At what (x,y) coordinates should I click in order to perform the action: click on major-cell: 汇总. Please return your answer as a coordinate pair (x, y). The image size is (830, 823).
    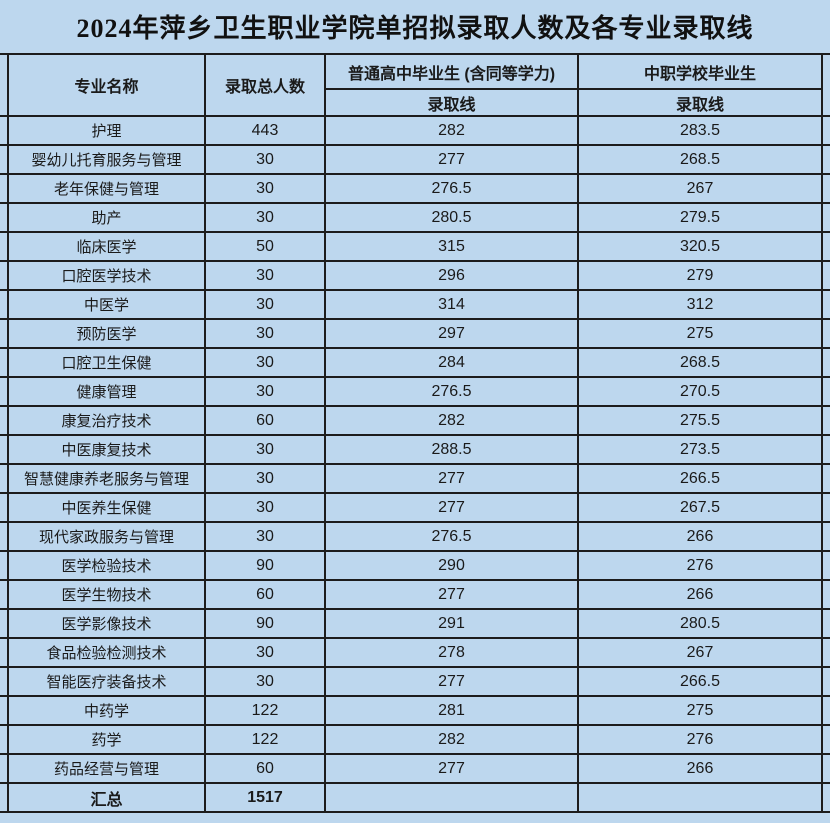
    Looking at the image, I should click on (106, 797).